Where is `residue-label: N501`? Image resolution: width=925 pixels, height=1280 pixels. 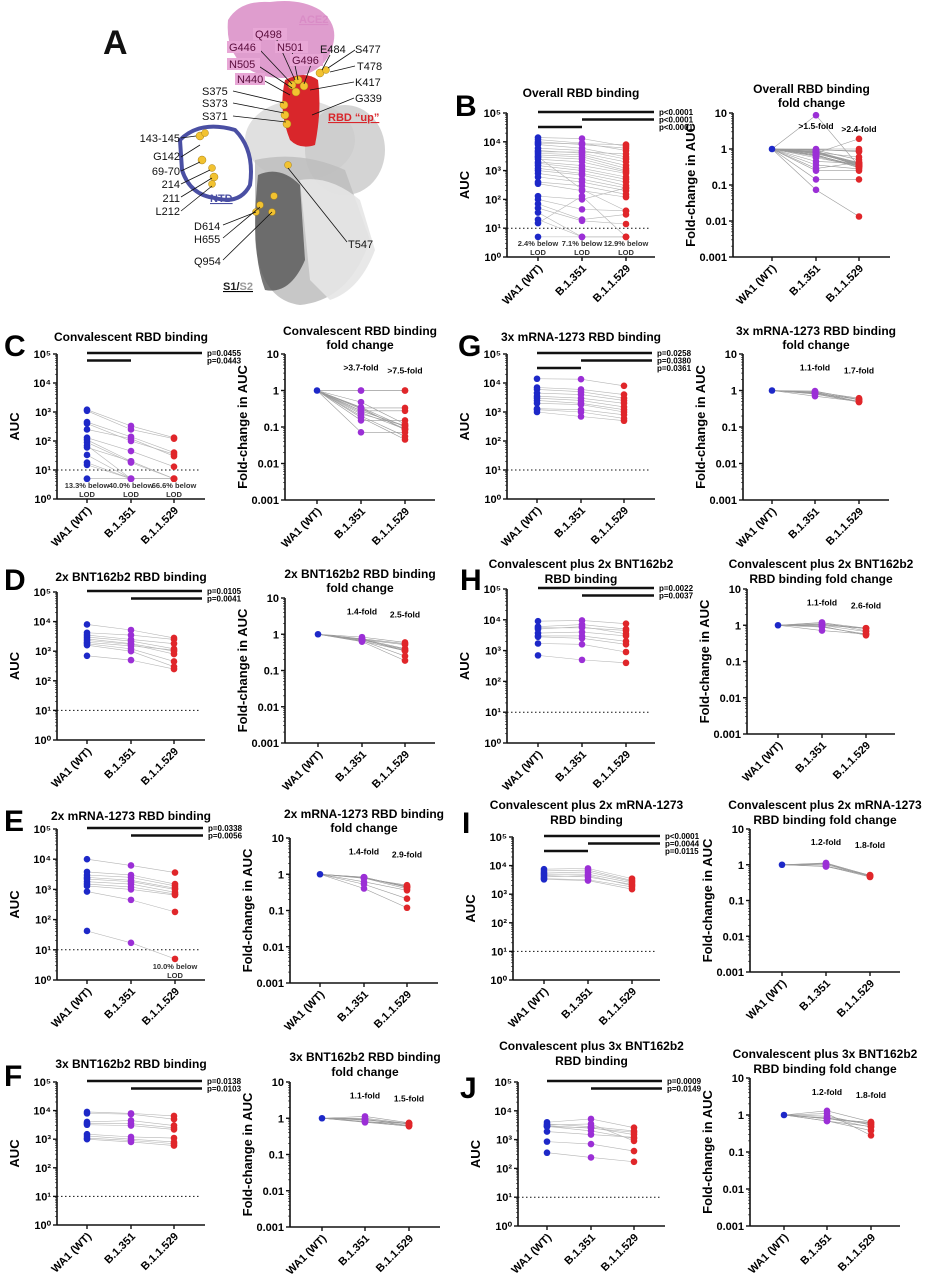
residue-label: N501 is located at coordinates (290, 48).